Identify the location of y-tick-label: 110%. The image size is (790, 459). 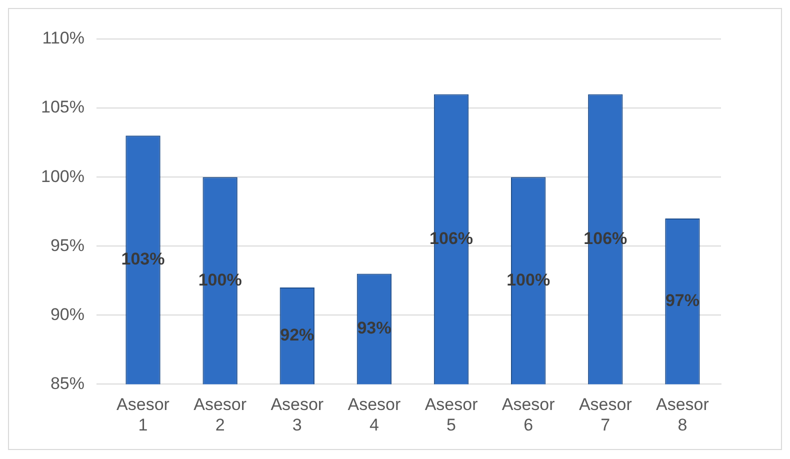
(63, 38).